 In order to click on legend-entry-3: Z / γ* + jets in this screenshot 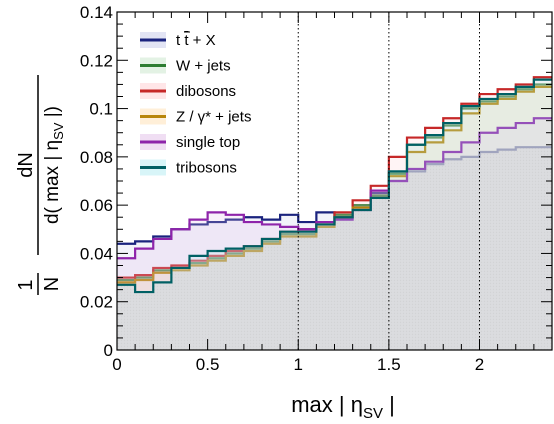, I will do `click(195, 117)`.